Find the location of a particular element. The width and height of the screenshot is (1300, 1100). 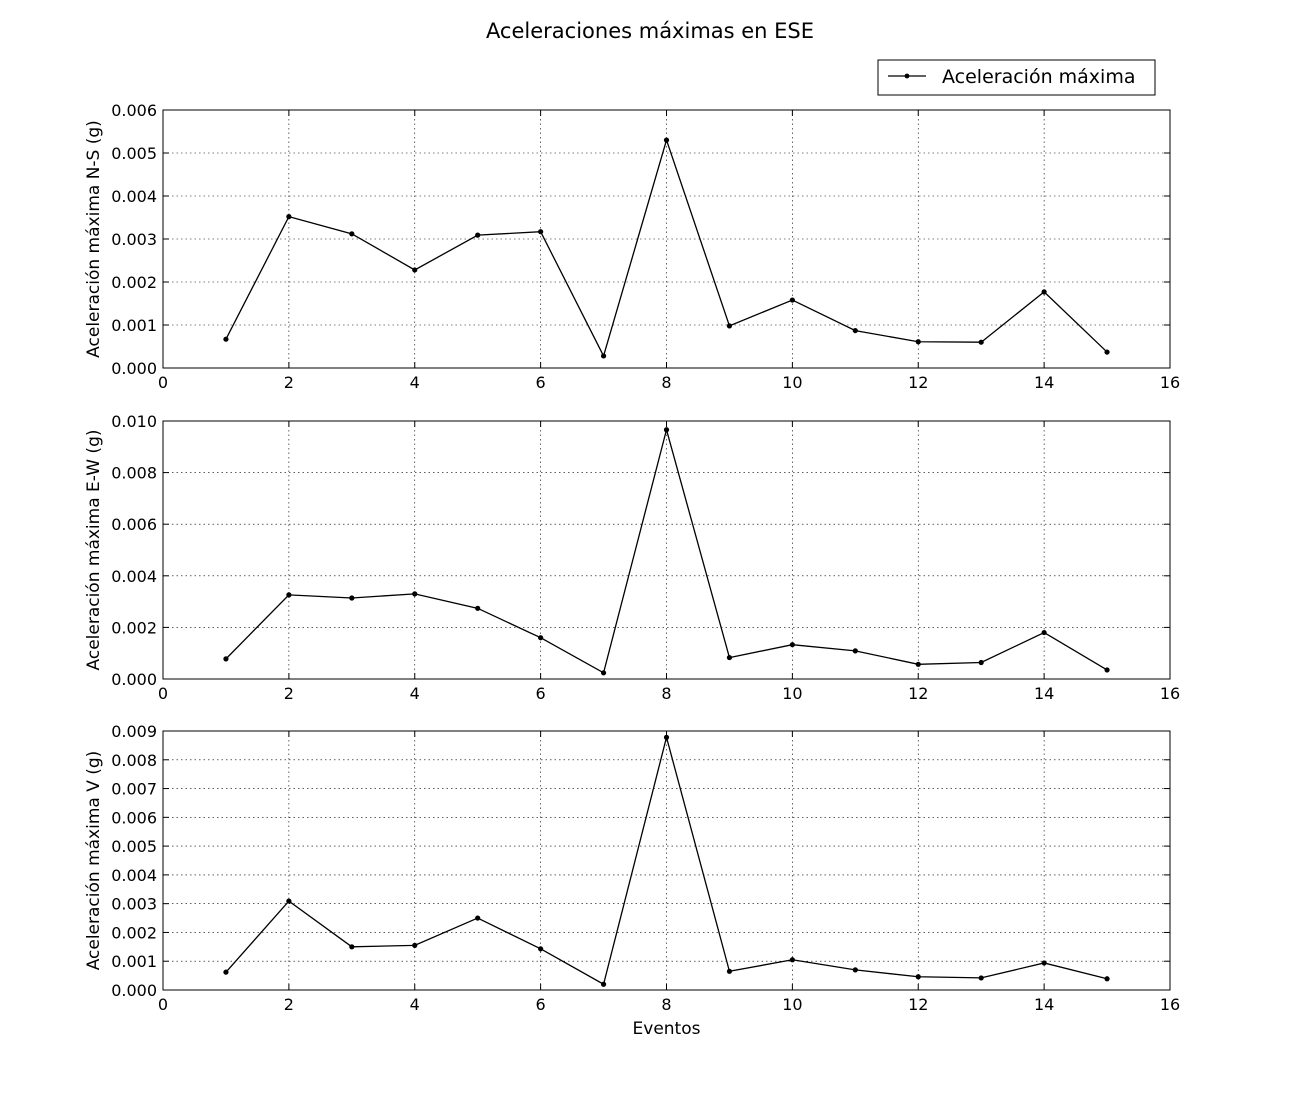

legend-label: Aceleración máxima is located at coordinates (1038, 77).